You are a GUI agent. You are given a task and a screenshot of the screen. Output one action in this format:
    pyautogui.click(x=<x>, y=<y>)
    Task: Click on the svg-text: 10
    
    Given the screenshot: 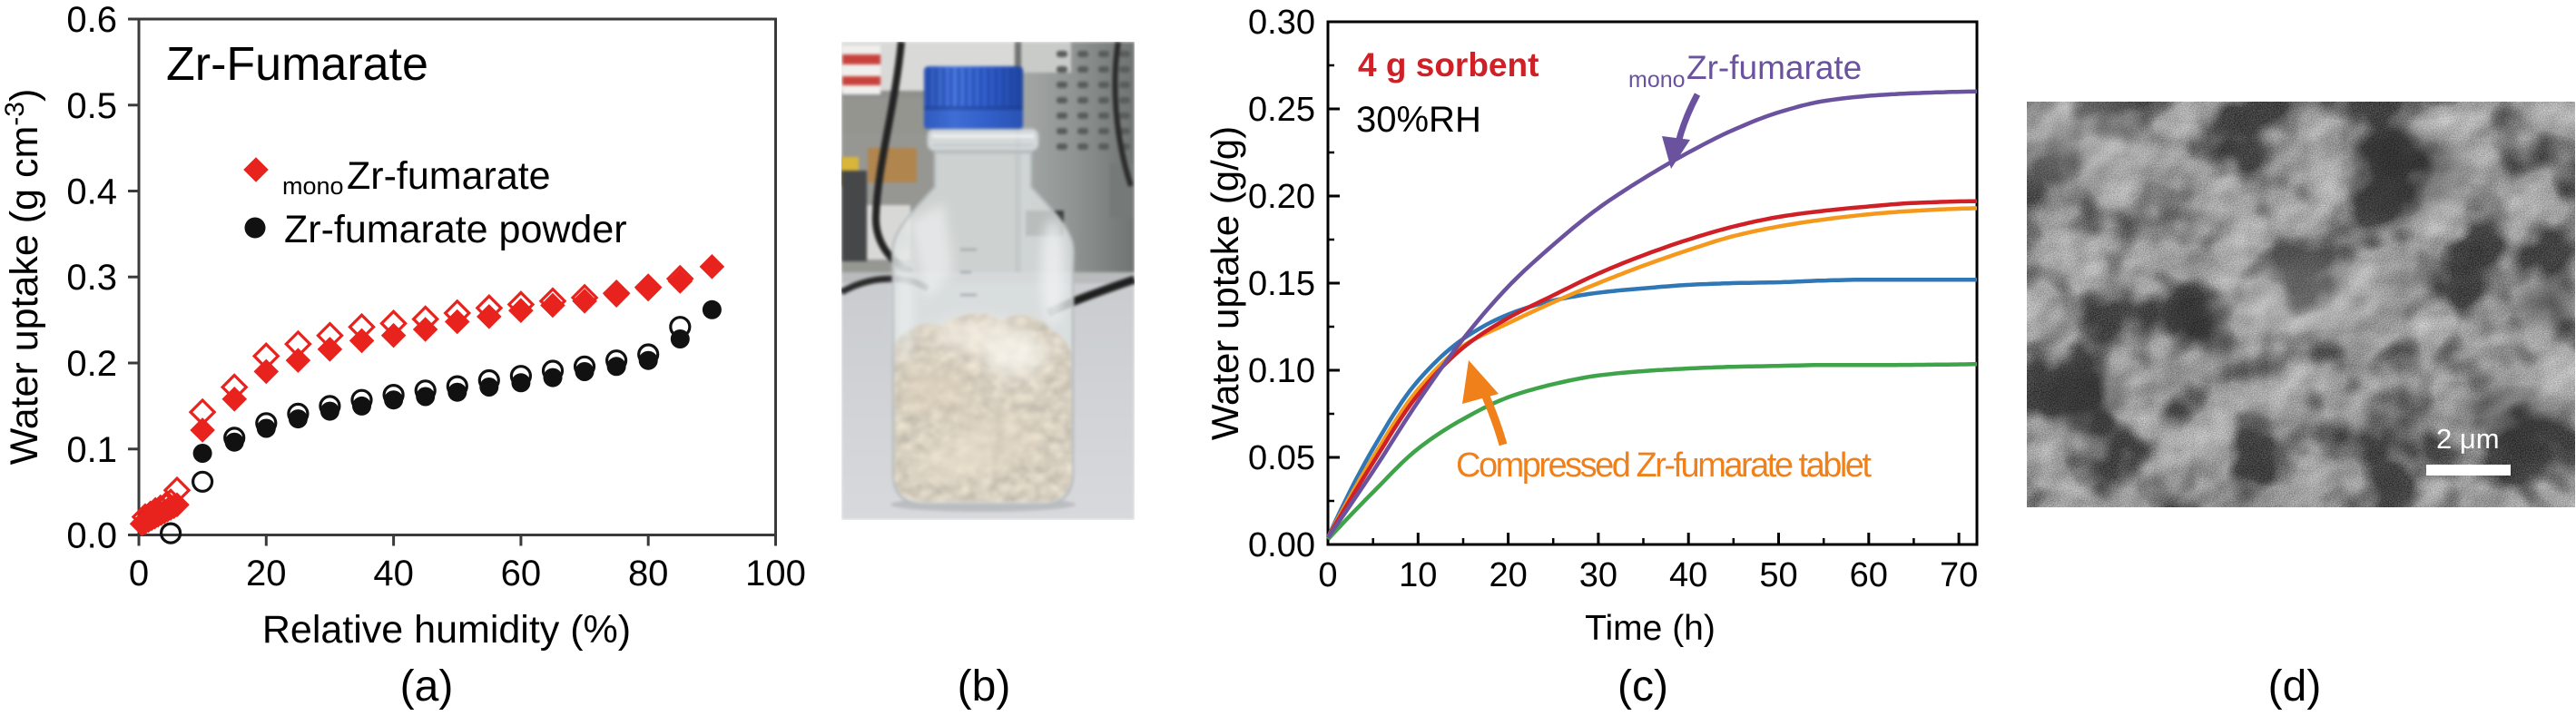 What is the action you would take?
    pyautogui.click(x=1418, y=575)
    